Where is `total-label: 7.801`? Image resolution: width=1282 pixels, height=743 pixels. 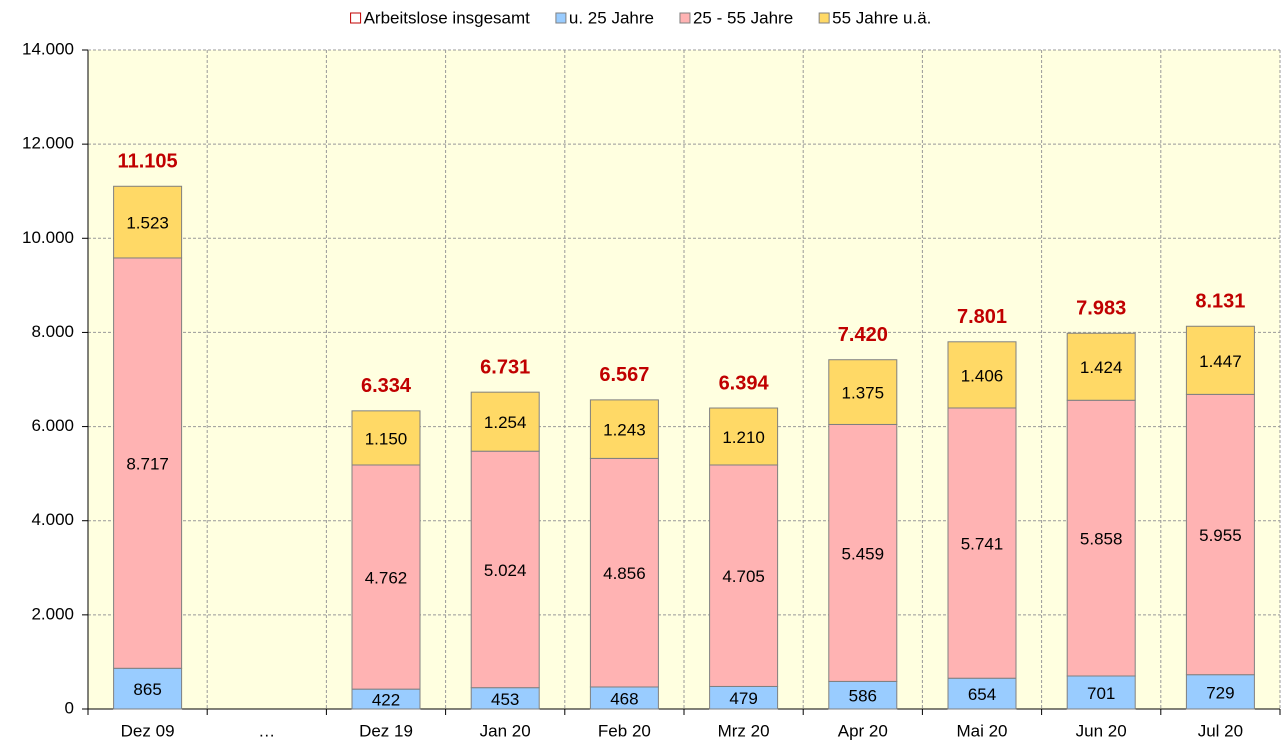 total-label: 7.801 is located at coordinates (982, 317).